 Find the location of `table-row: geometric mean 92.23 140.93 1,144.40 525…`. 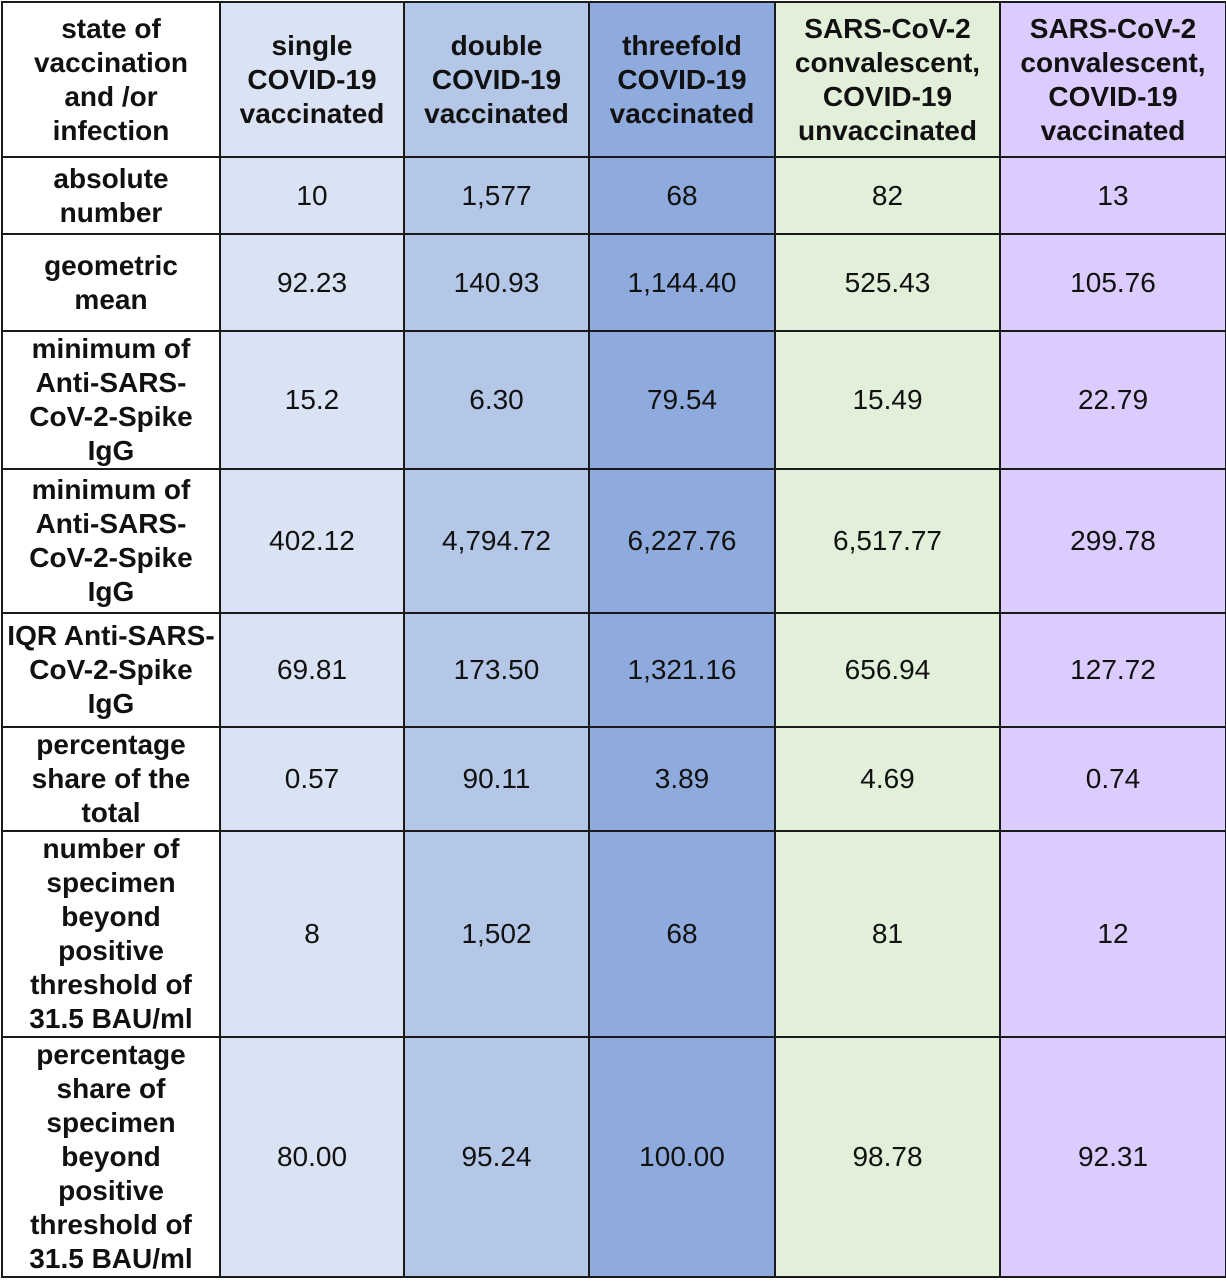

table-row: geometric mean 92.23 140.93 1,144.40 525… is located at coordinates (613, 282).